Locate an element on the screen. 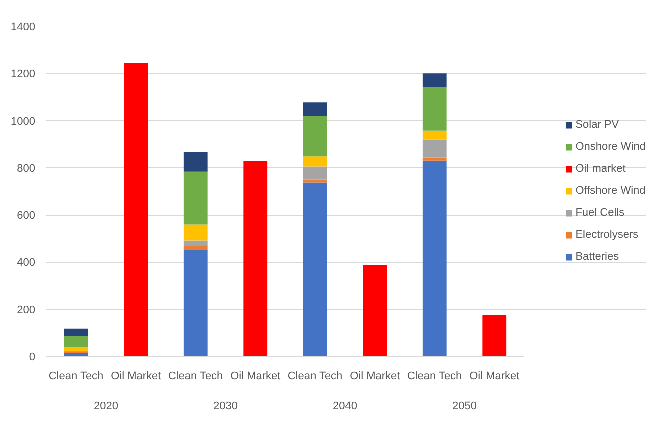 Image resolution: width=652 pixels, height=445 pixels. y-tick-label: 400 is located at coordinates (26, 263).